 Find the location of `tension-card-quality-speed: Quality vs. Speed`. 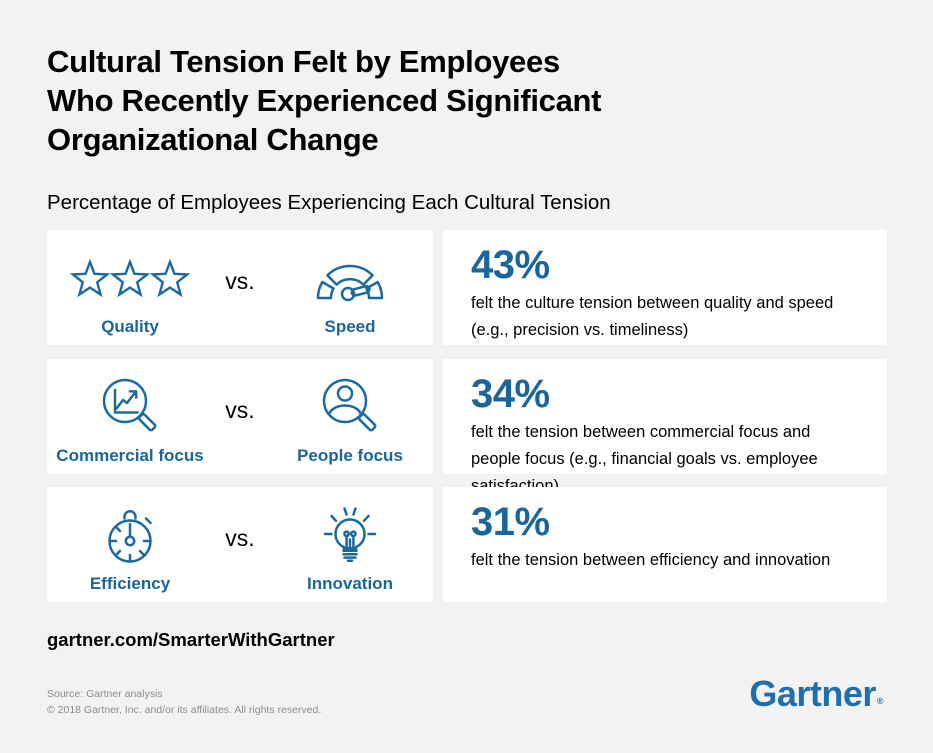

tension-card-quality-speed: Quality vs. Speed is located at coordinates (240, 287).